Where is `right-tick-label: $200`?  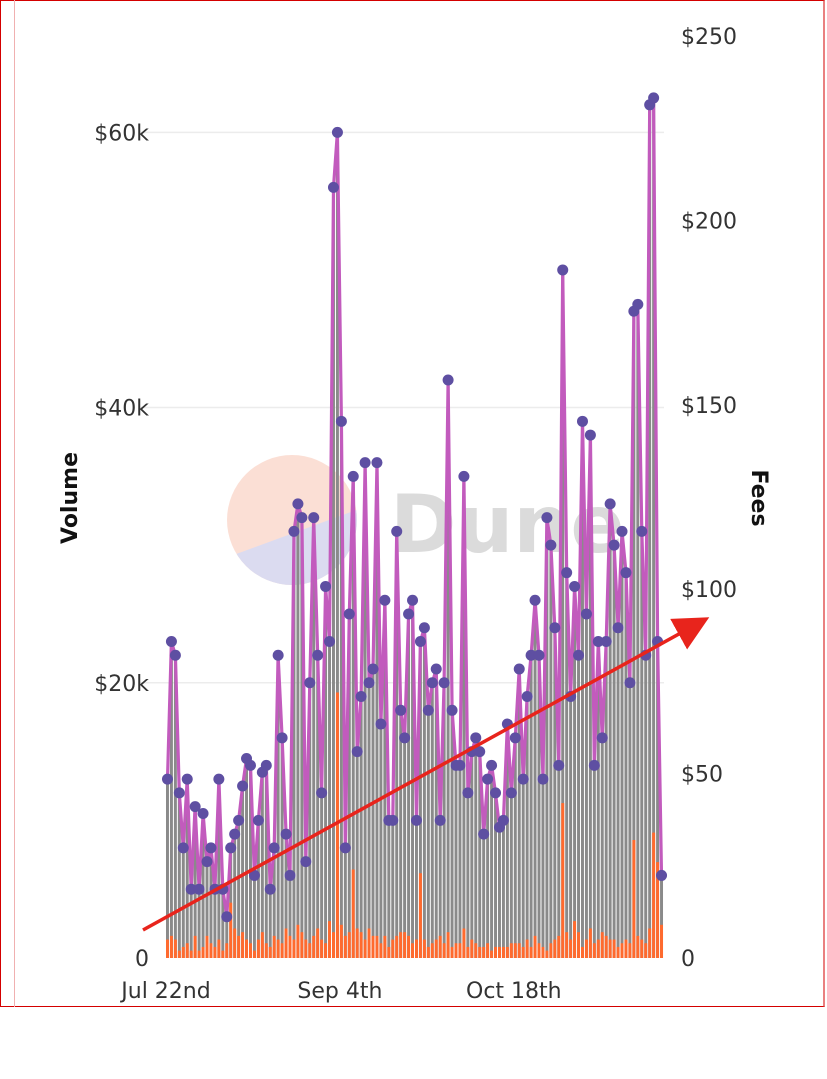 right-tick-label: $200 is located at coordinates (709, 221).